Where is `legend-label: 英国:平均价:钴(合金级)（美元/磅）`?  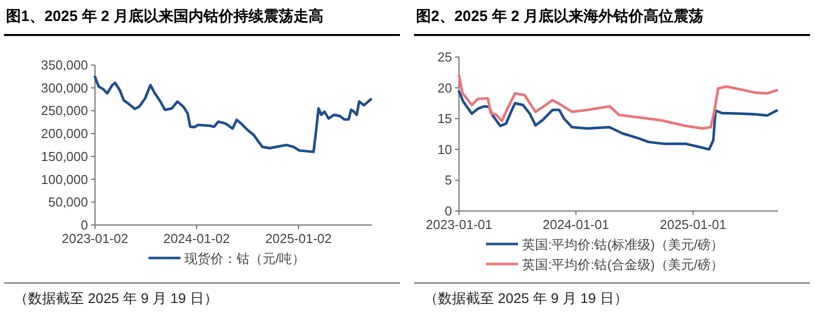 legend-label: 英国:平均价:钴(合金级)（美元/磅） is located at coordinates (623, 264).